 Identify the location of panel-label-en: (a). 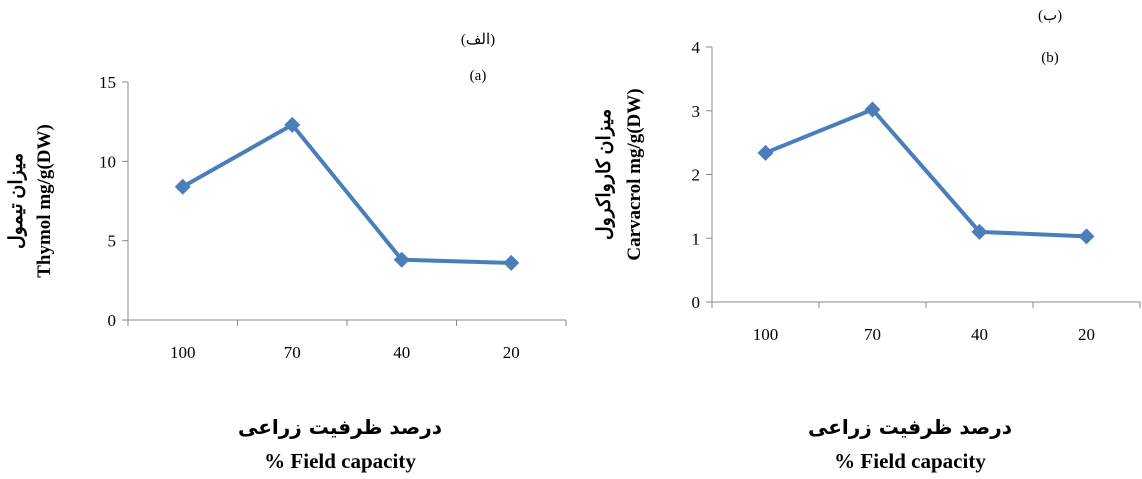
(478, 76).